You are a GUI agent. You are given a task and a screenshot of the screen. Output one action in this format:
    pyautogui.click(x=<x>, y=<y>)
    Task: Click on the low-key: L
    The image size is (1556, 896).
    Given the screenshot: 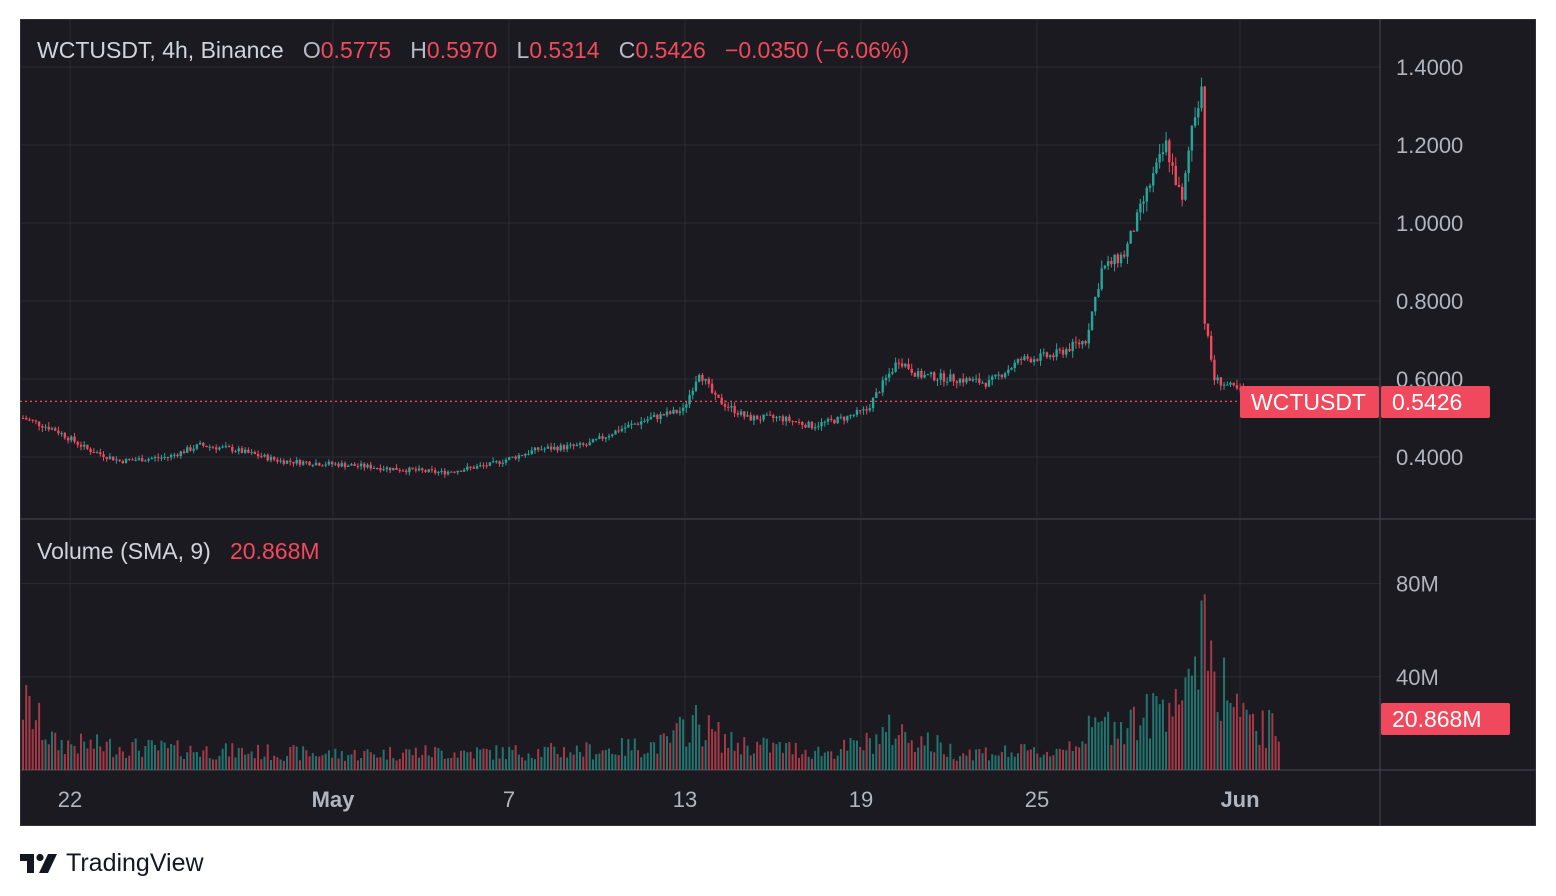 What is the action you would take?
    pyautogui.click(x=523, y=50)
    